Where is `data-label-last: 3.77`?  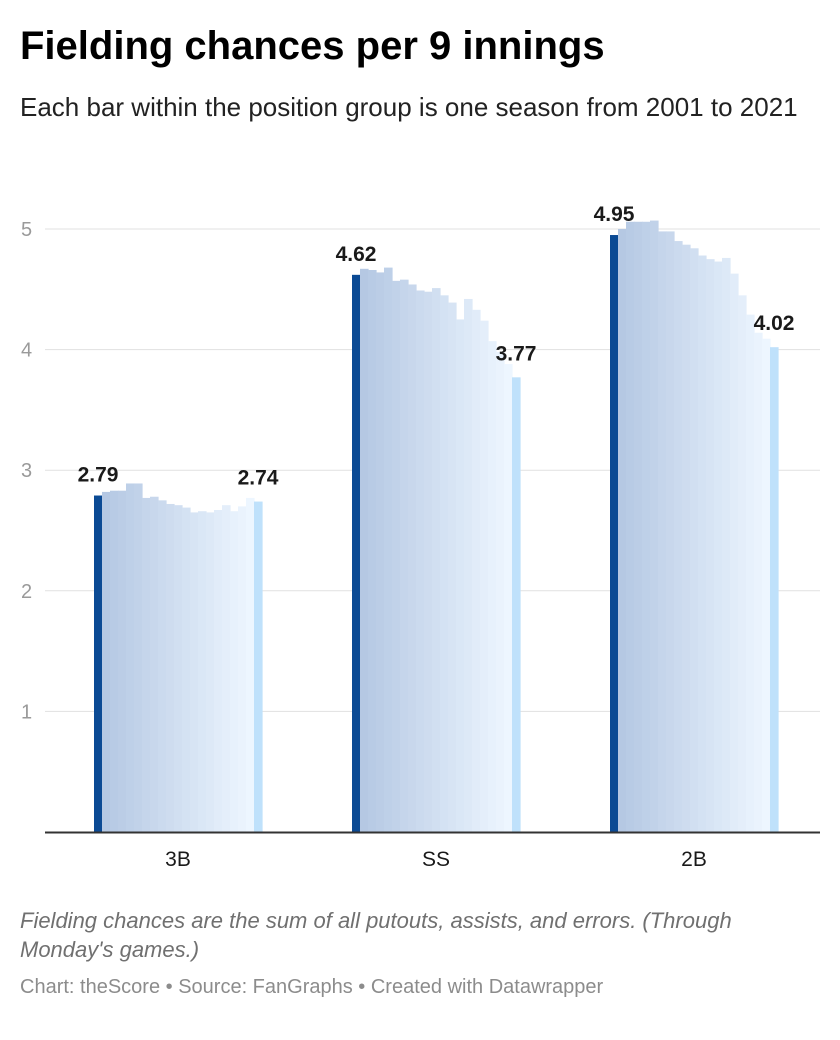
data-label-last: 3.77 is located at coordinates (516, 353).